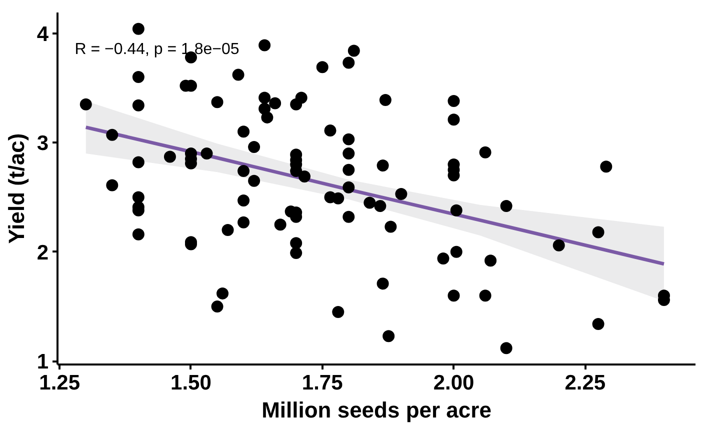  What do you see at coordinates (453, 383) in the screenshot?
I see `x-tick-label: 2.00` at bounding box center [453, 383].